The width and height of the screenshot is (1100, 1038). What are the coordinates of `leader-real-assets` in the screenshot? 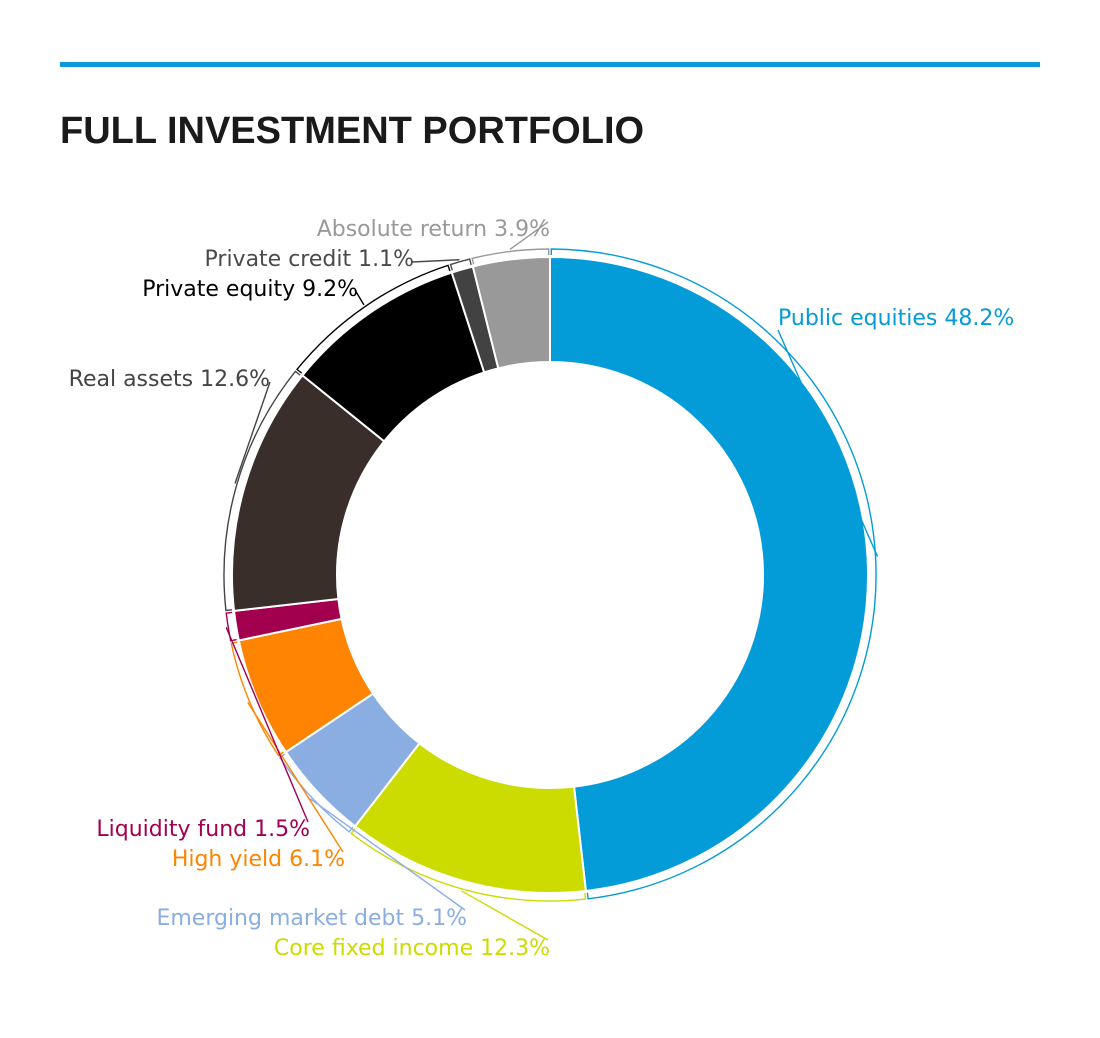 It's located at (252, 432).